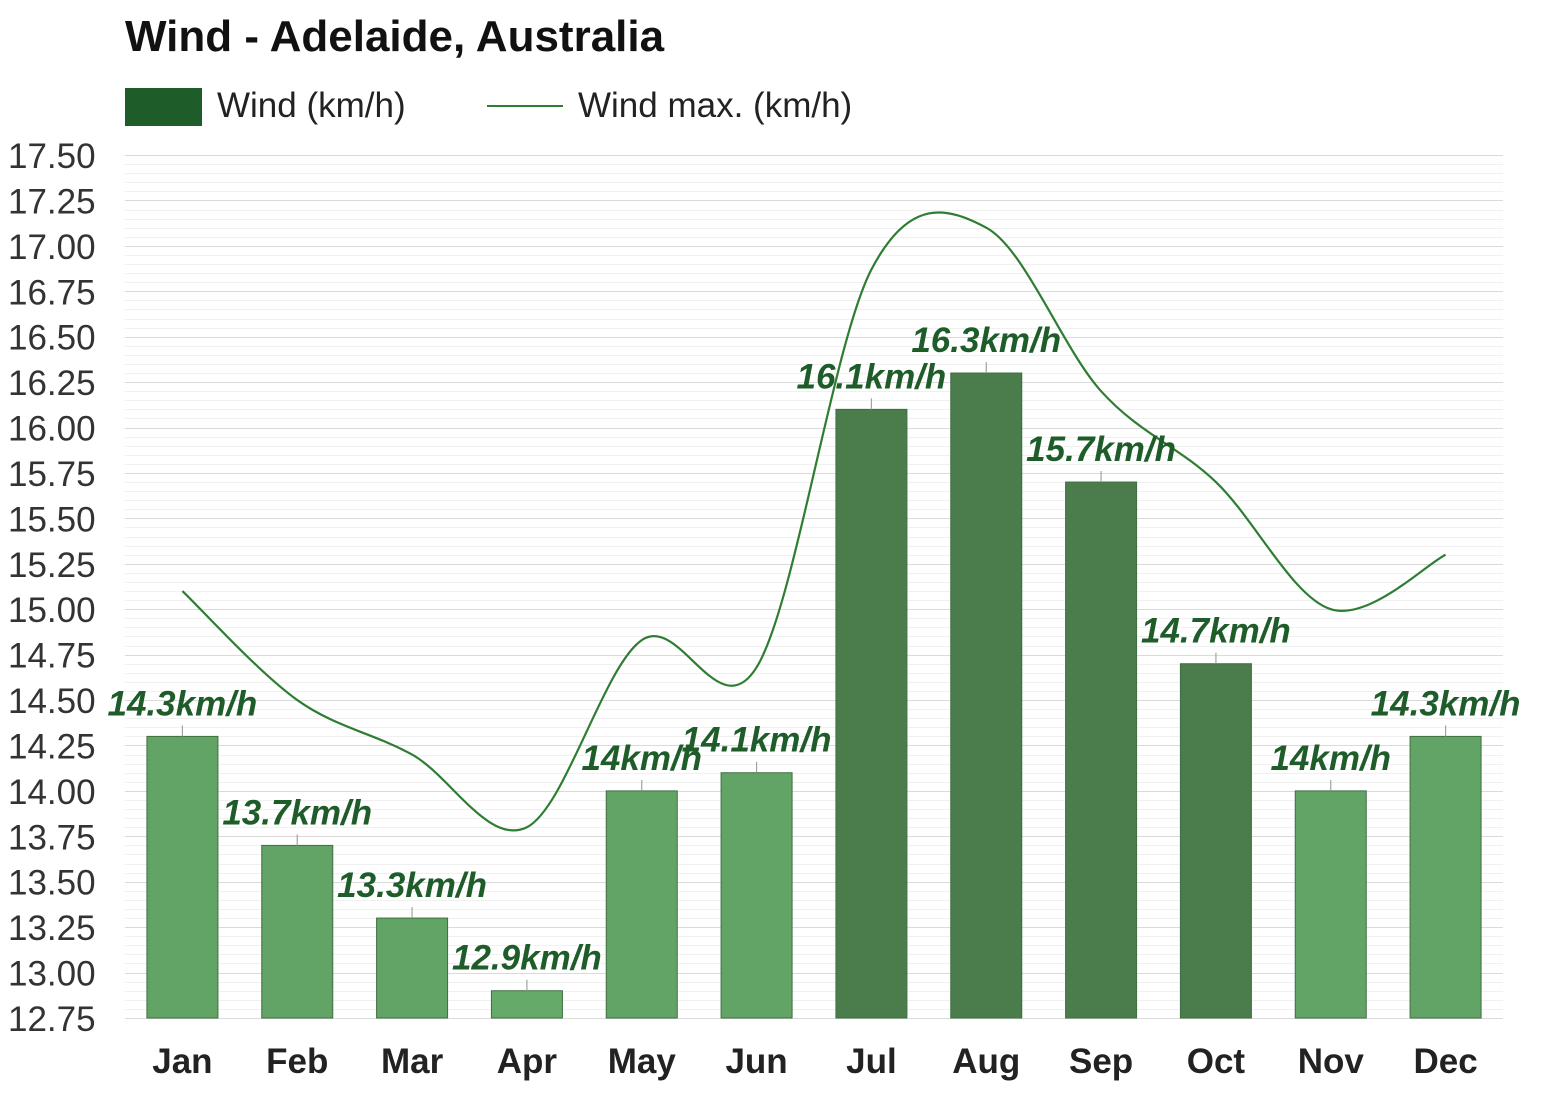 The image size is (1566, 1102). What do you see at coordinates (756, 1061) in the screenshot?
I see `x-tick-label-jun: Jun` at bounding box center [756, 1061].